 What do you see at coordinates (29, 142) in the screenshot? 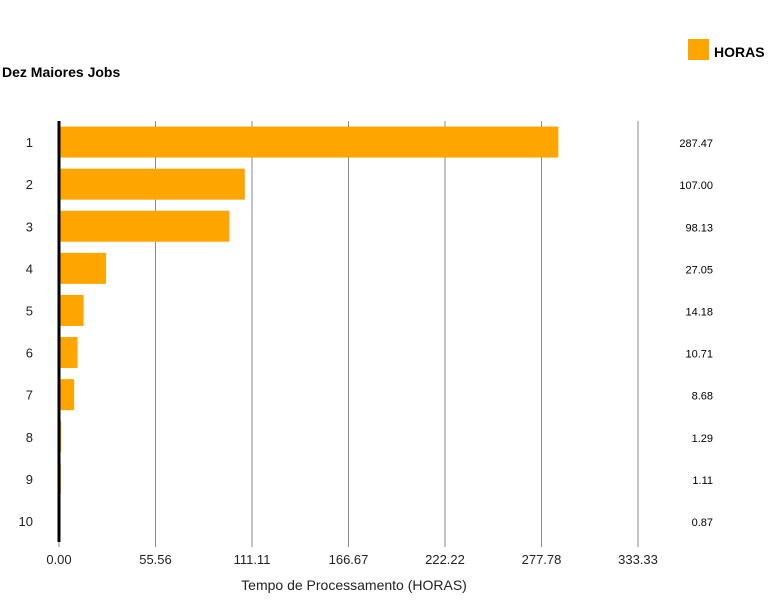
I see `category-label: 1` at bounding box center [29, 142].